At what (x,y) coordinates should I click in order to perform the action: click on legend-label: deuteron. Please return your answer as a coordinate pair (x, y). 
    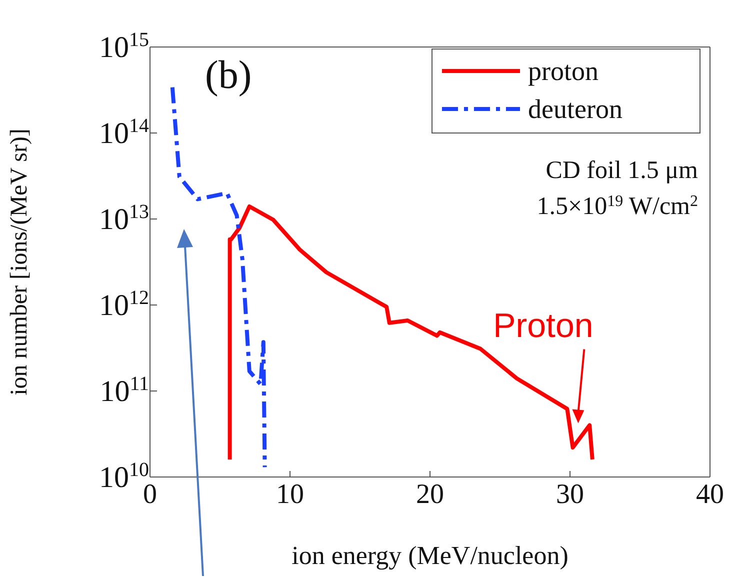
    Looking at the image, I should click on (575, 109).